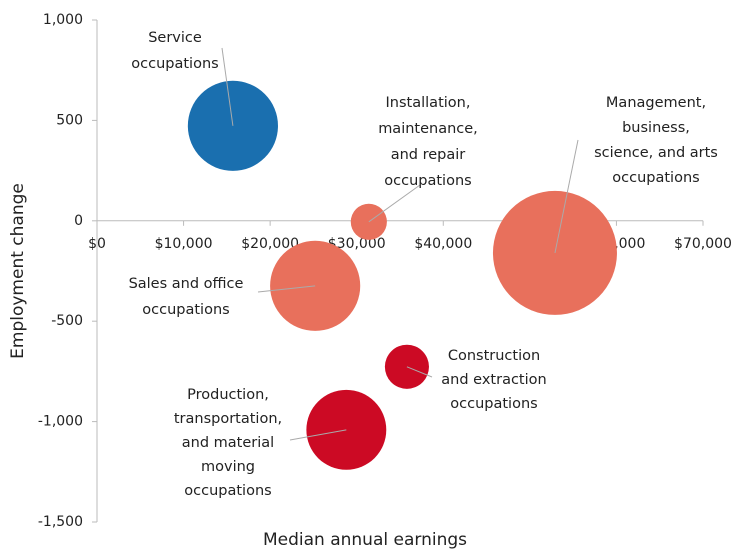 The height and width of the screenshot is (550, 731). What do you see at coordinates (365, 540) in the screenshot?
I see `x-axis-label: Median annual earnings` at bounding box center [365, 540].